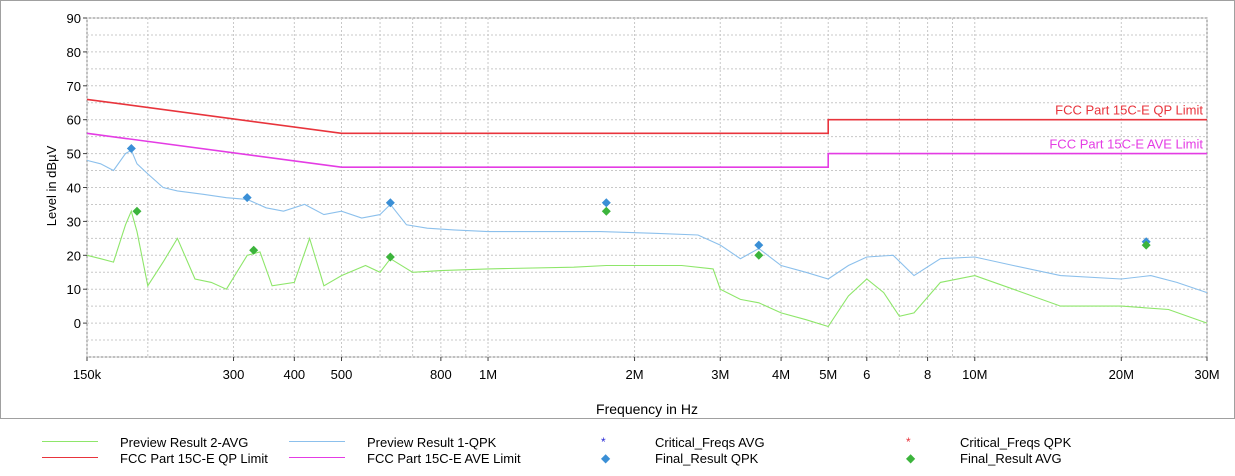 The image size is (1235, 476). What do you see at coordinates (74, 86) in the screenshot?
I see `y-tick-label: 70` at bounding box center [74, 86].